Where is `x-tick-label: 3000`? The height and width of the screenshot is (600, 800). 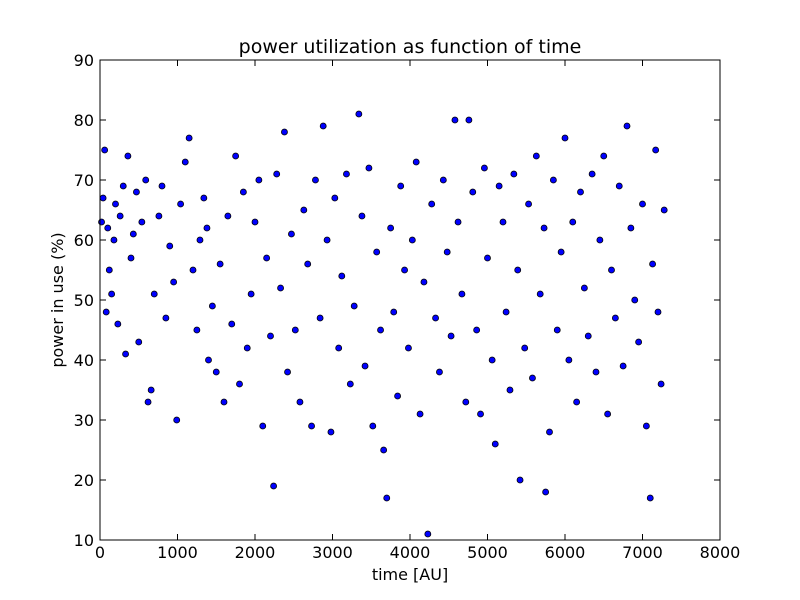
x-tick-label: 3000 is located at coordinates (332, 552).